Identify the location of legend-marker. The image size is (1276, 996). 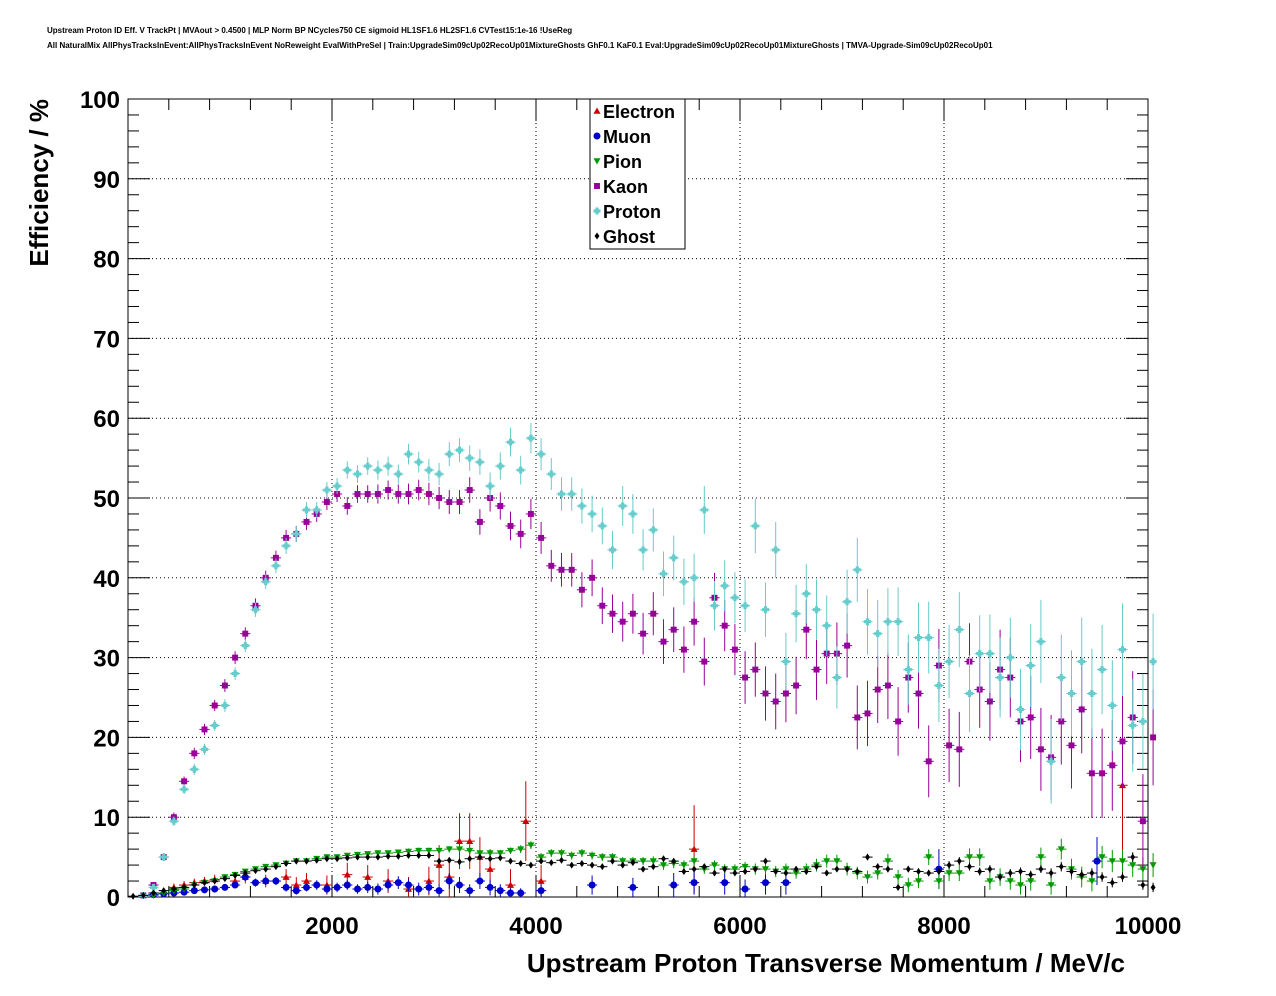
(597, 110).